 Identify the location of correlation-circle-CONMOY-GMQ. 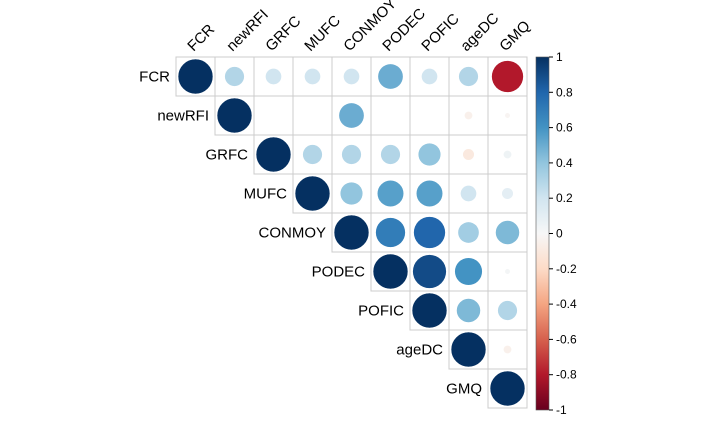
(507, 232).